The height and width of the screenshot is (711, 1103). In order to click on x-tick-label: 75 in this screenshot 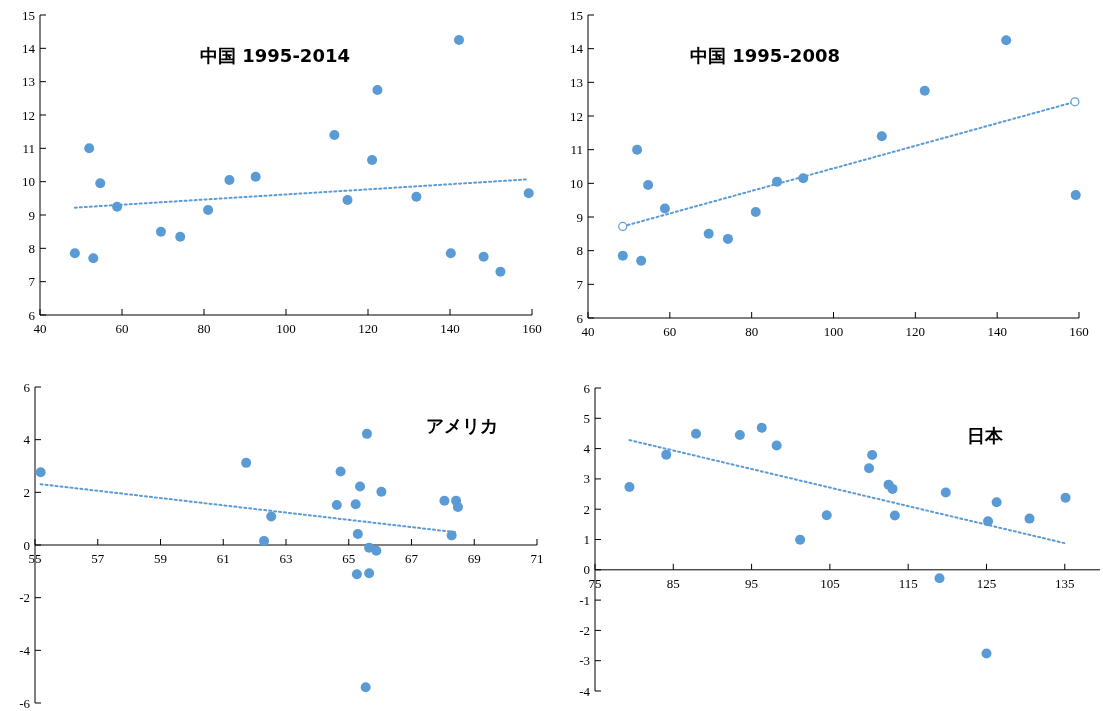, I will do `click(595, 583)`.